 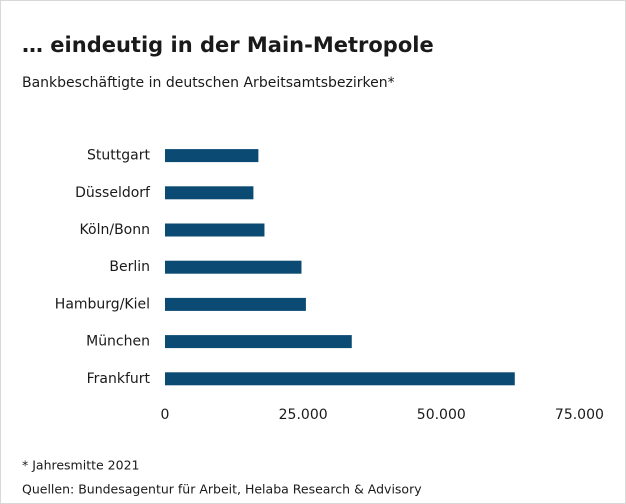 I want to click on x-tick-label: 25.000, so click(x=303, y=415).